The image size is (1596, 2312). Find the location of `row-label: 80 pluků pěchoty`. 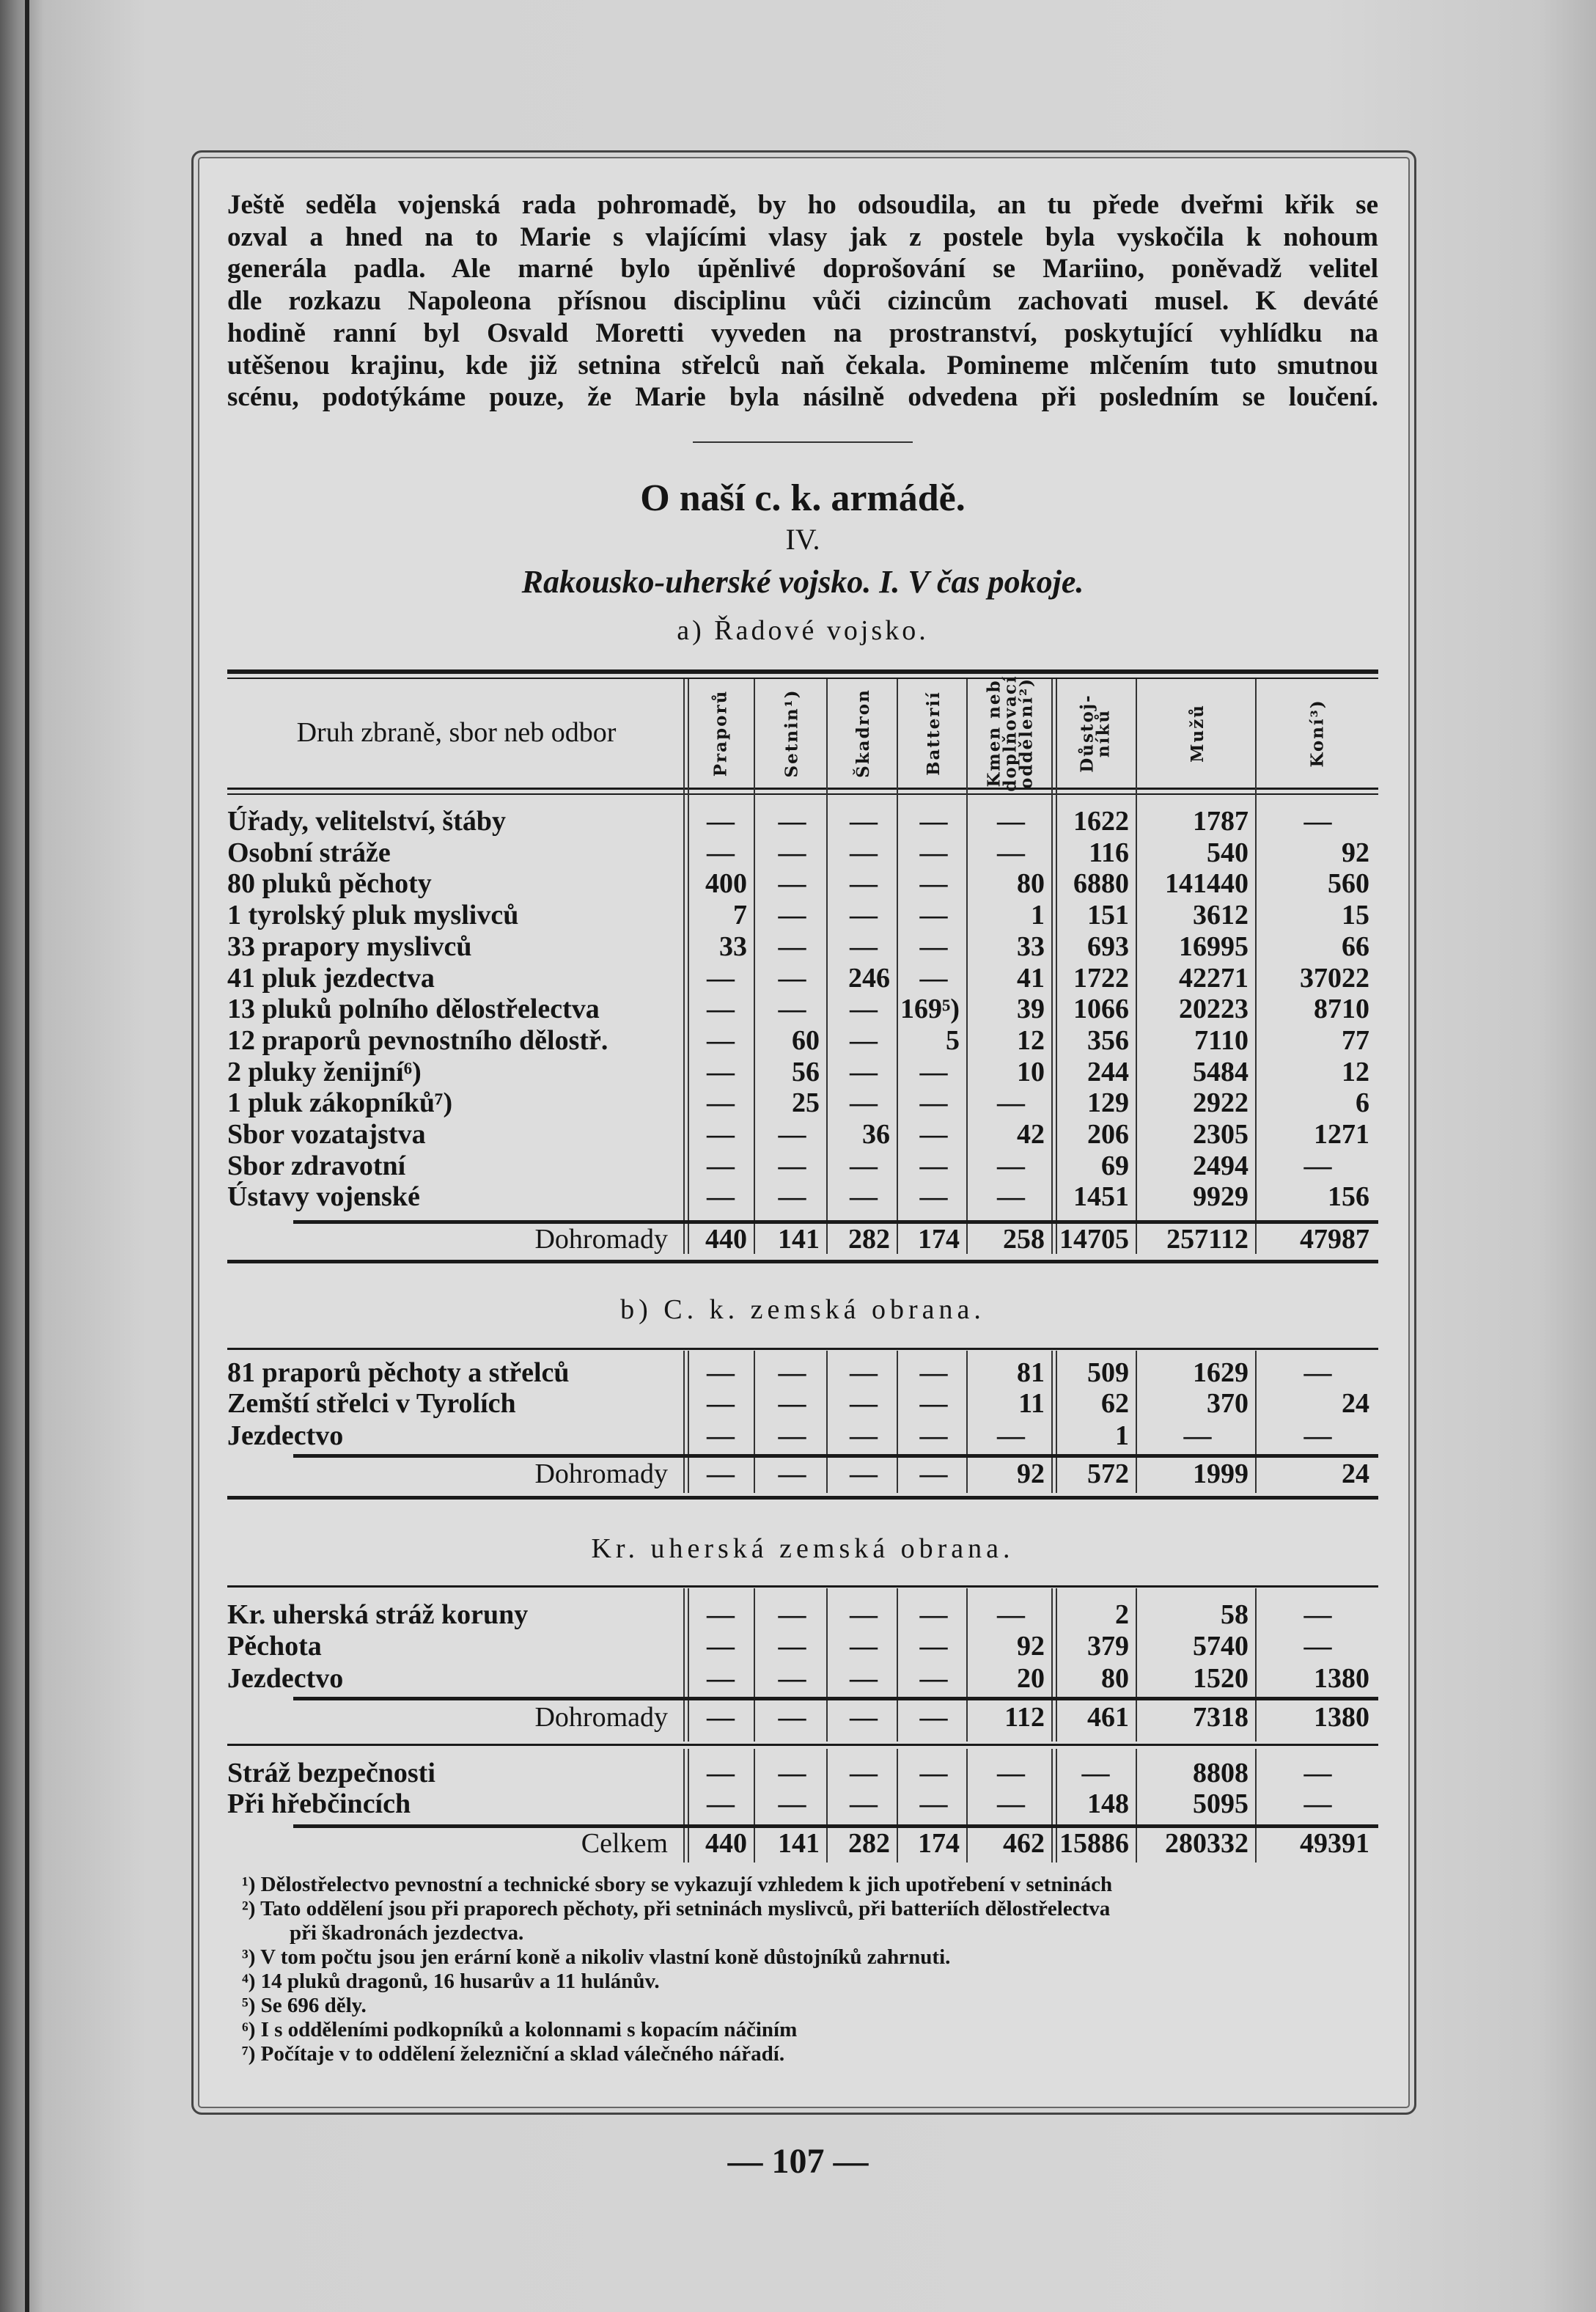

row-label: 80 pluků pěchoty is located at coordinates (329, 884).